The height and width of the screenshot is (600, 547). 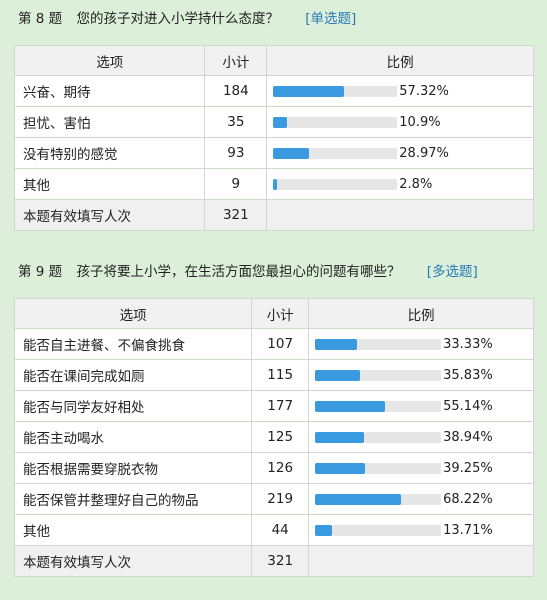 I want to click on option-label: 担忧、害怕, so click(x=109, y=122).